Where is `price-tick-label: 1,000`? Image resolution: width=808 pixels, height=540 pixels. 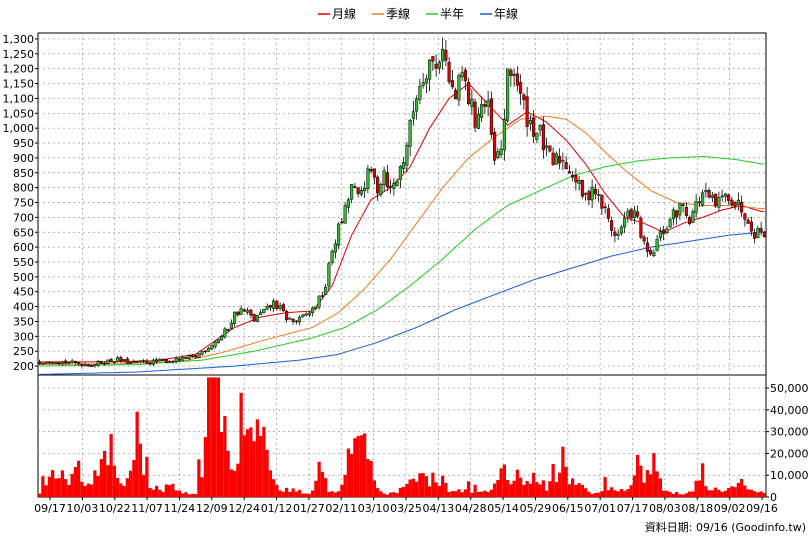 price-tick-label: 1,000 is located at coordinates (19, 128).